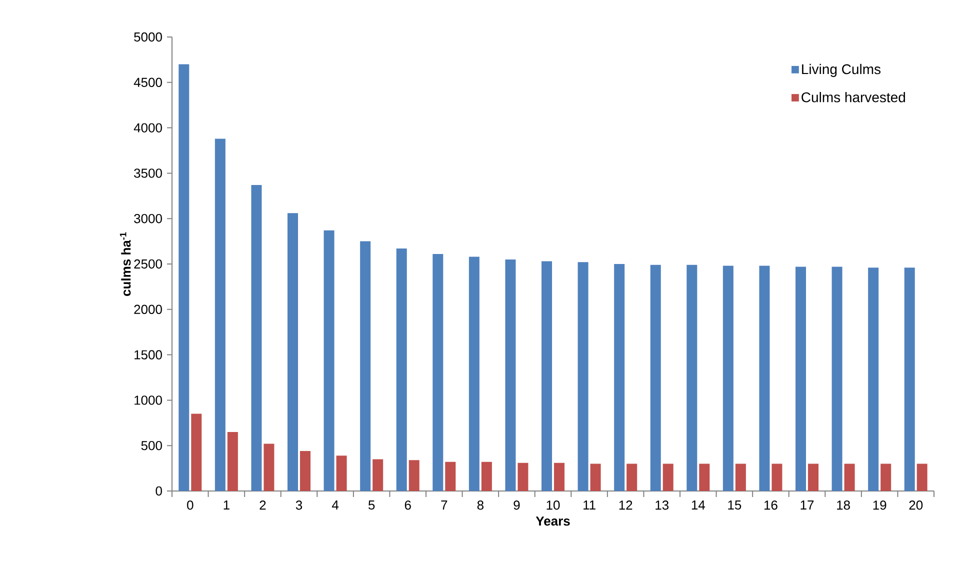 The image size is (958, 575). I want to click on x-tick-label: 4, so click(335, 505).